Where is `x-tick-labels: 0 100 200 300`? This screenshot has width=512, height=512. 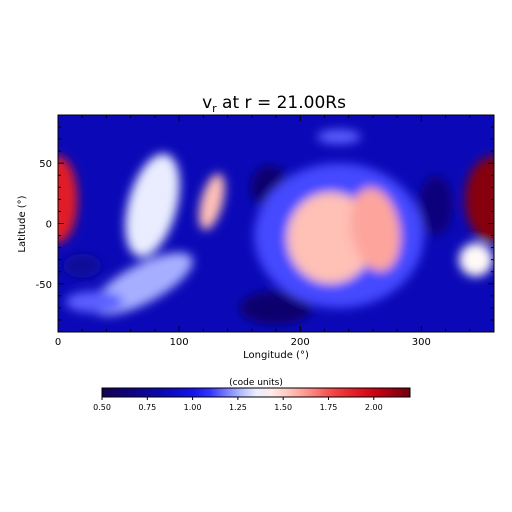 x-tick-labels: 0 100 200 300 is located at coordinates (243, 342).